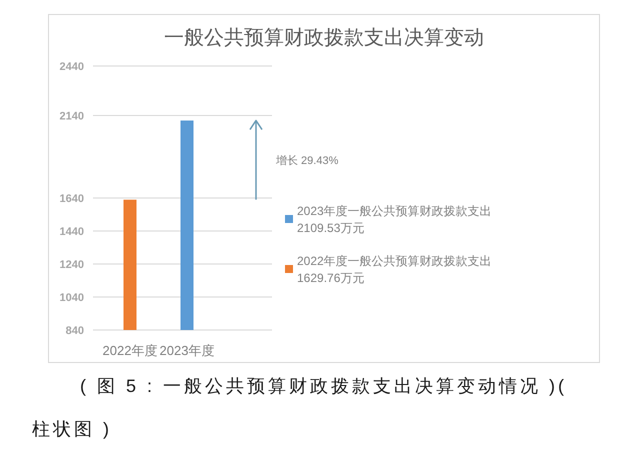  Describe the element at coordinates (130, 350) in the screenshot. I see `x-tick-label: 2022年度` at that location.